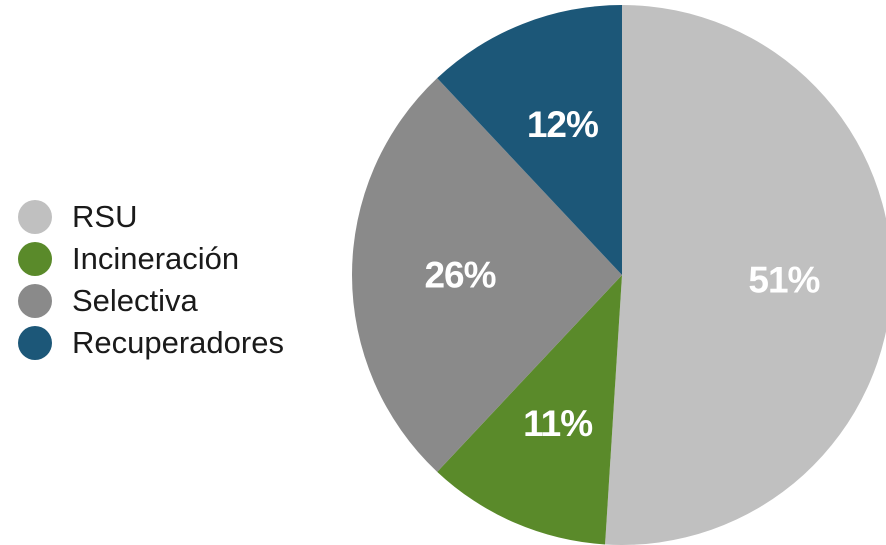 This screenshot has height=545, width=886. I want to click on pie-slice-incineracion, so click(529, 410).